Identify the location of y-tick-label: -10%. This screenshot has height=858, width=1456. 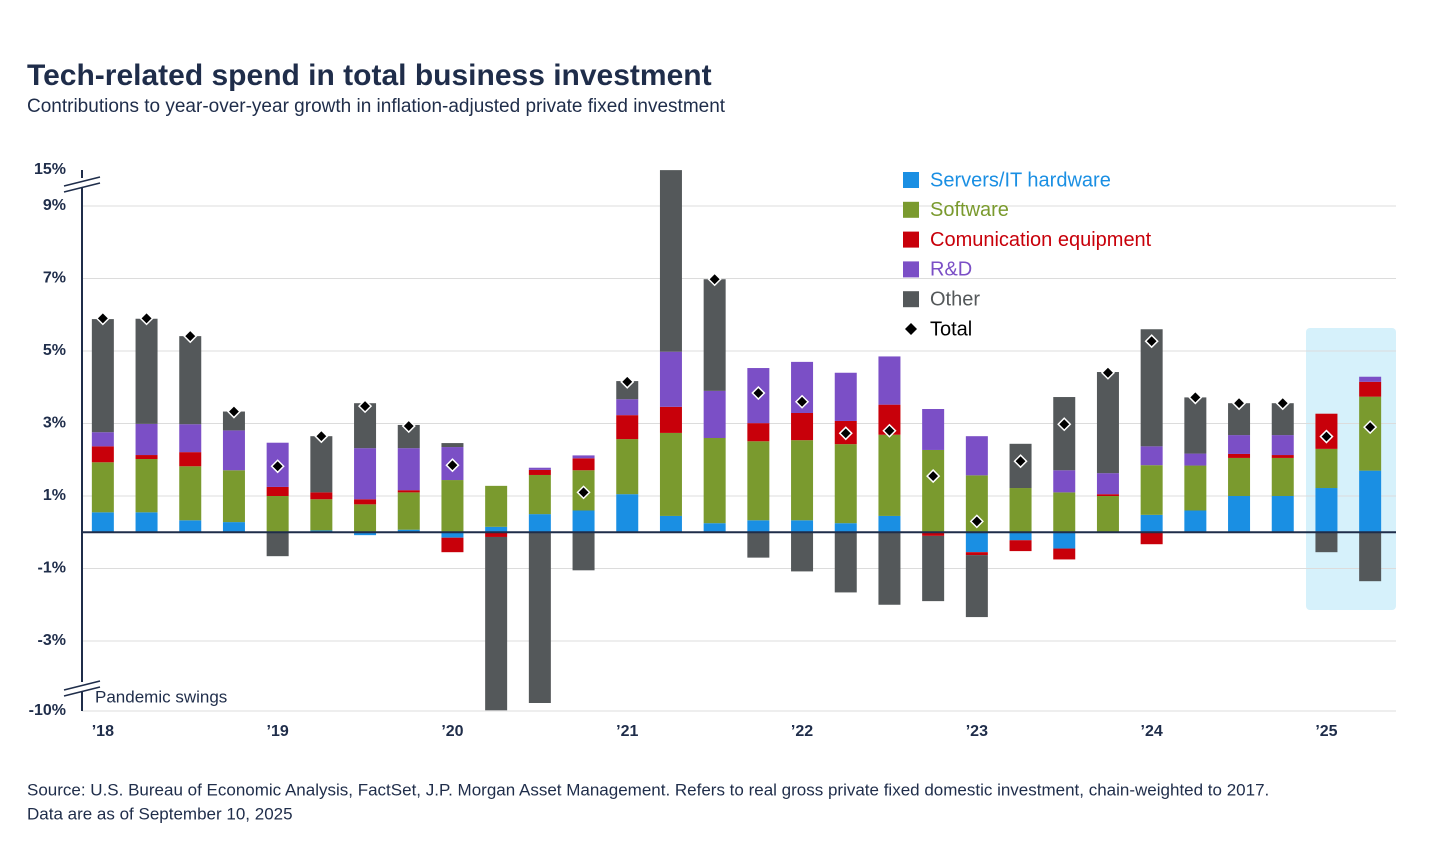
(47, 710).